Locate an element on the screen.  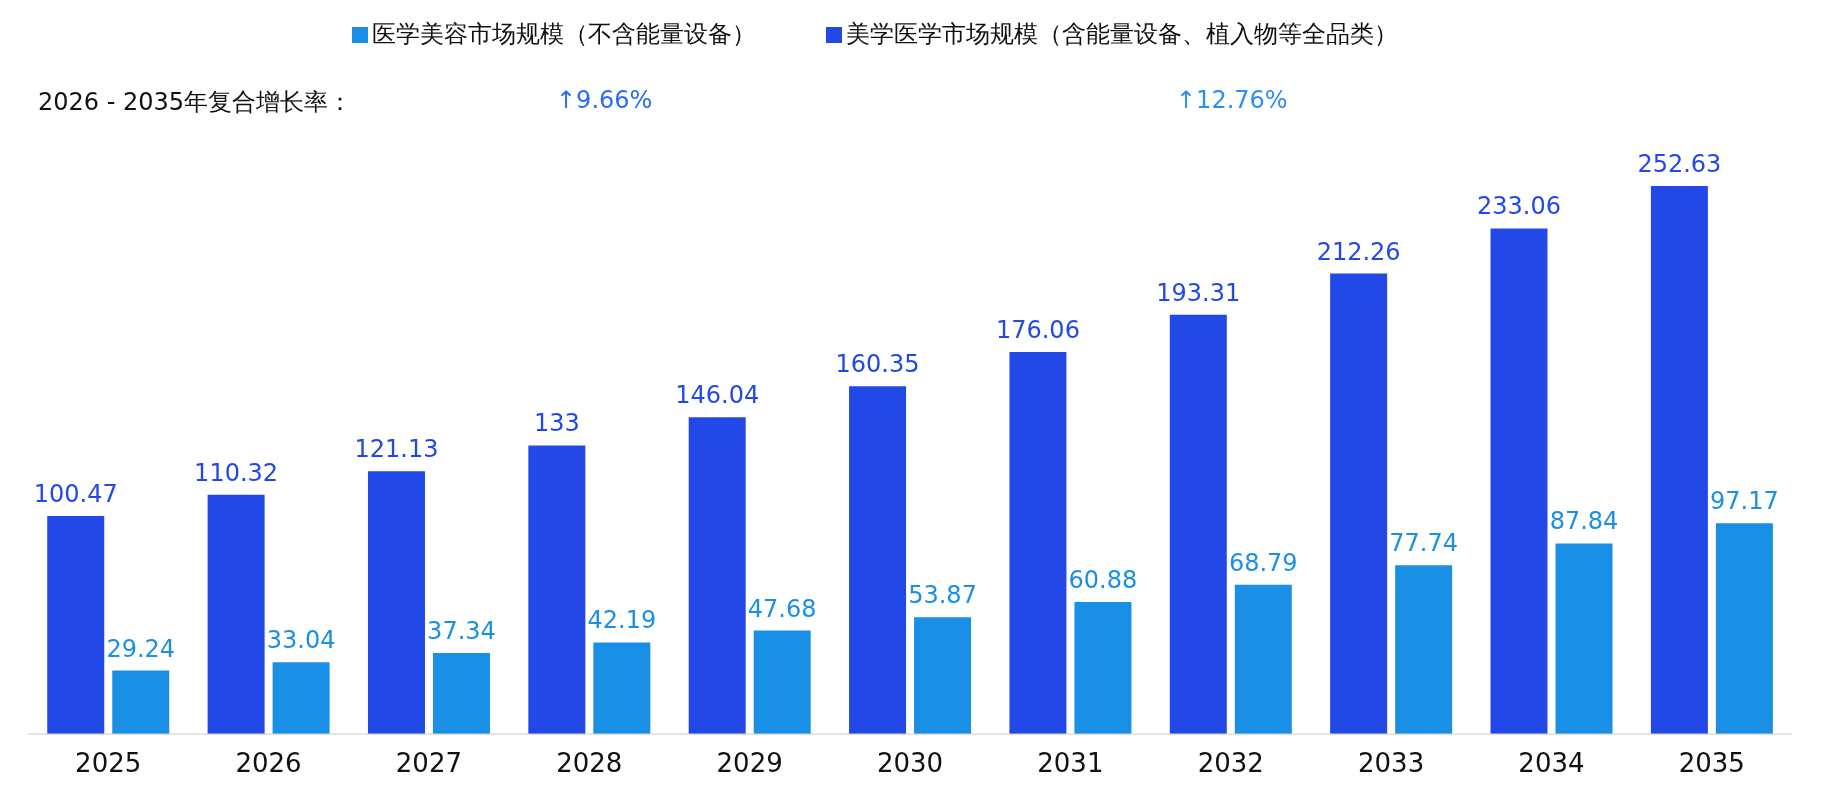
x-tick-label: 2034 is located at coordinates (1551, 763).